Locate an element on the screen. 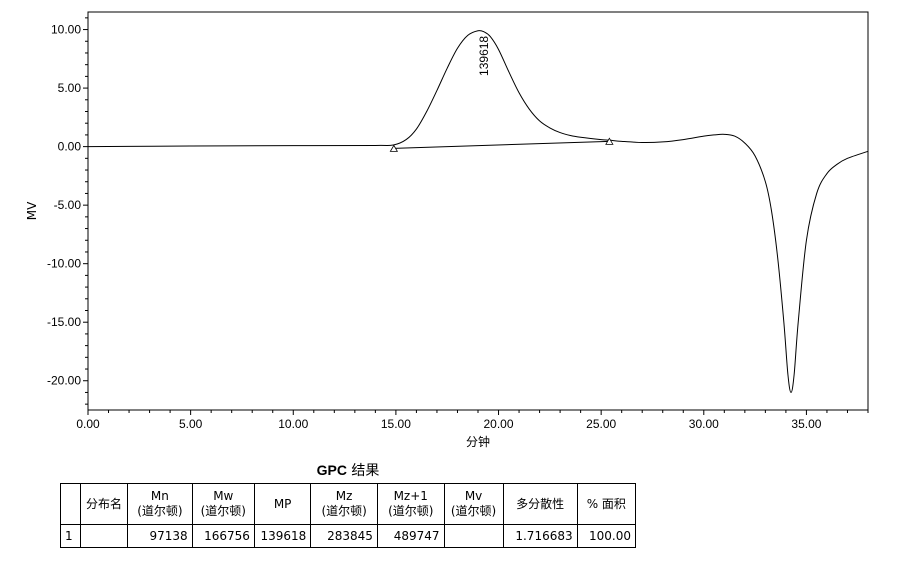 The image size is (900, 571). column-header: 分布名 is located at coordinates (104, 504).